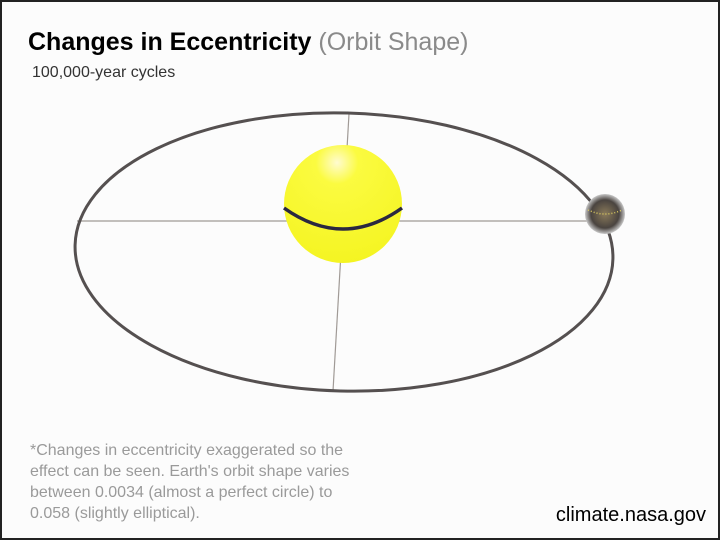  Describe the element at coordinates (170, 42) in the screenshot. I see `title-main: Changes in Eccentricity` at that location.